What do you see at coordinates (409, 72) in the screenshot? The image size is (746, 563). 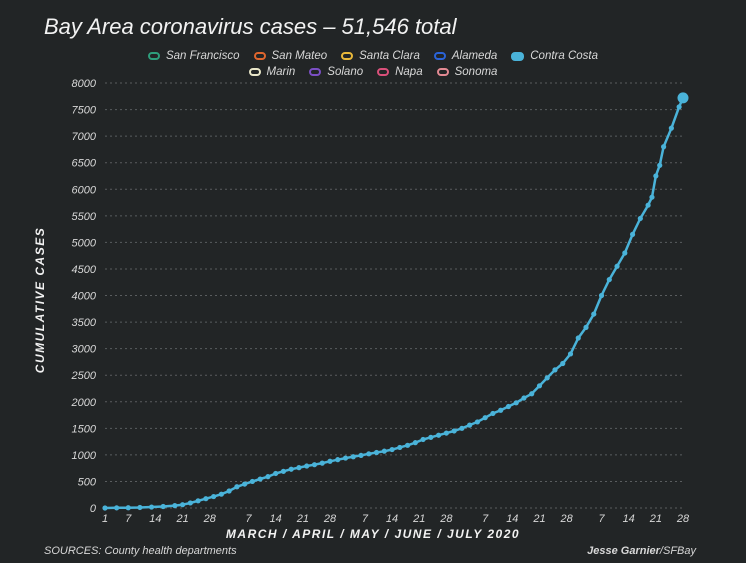 I see `legend-label: Napa` at bounding box center [409, 72].